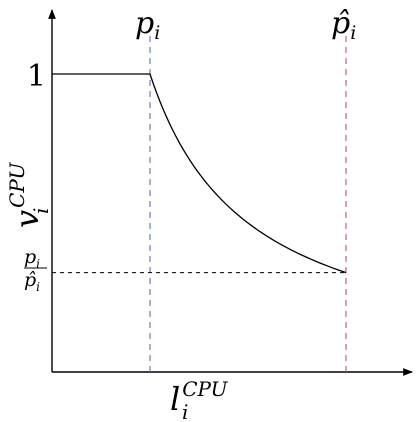 The width and height of the screenshot is (416, 422). I want to click on p-marker-label: pi, so click(147, 25).